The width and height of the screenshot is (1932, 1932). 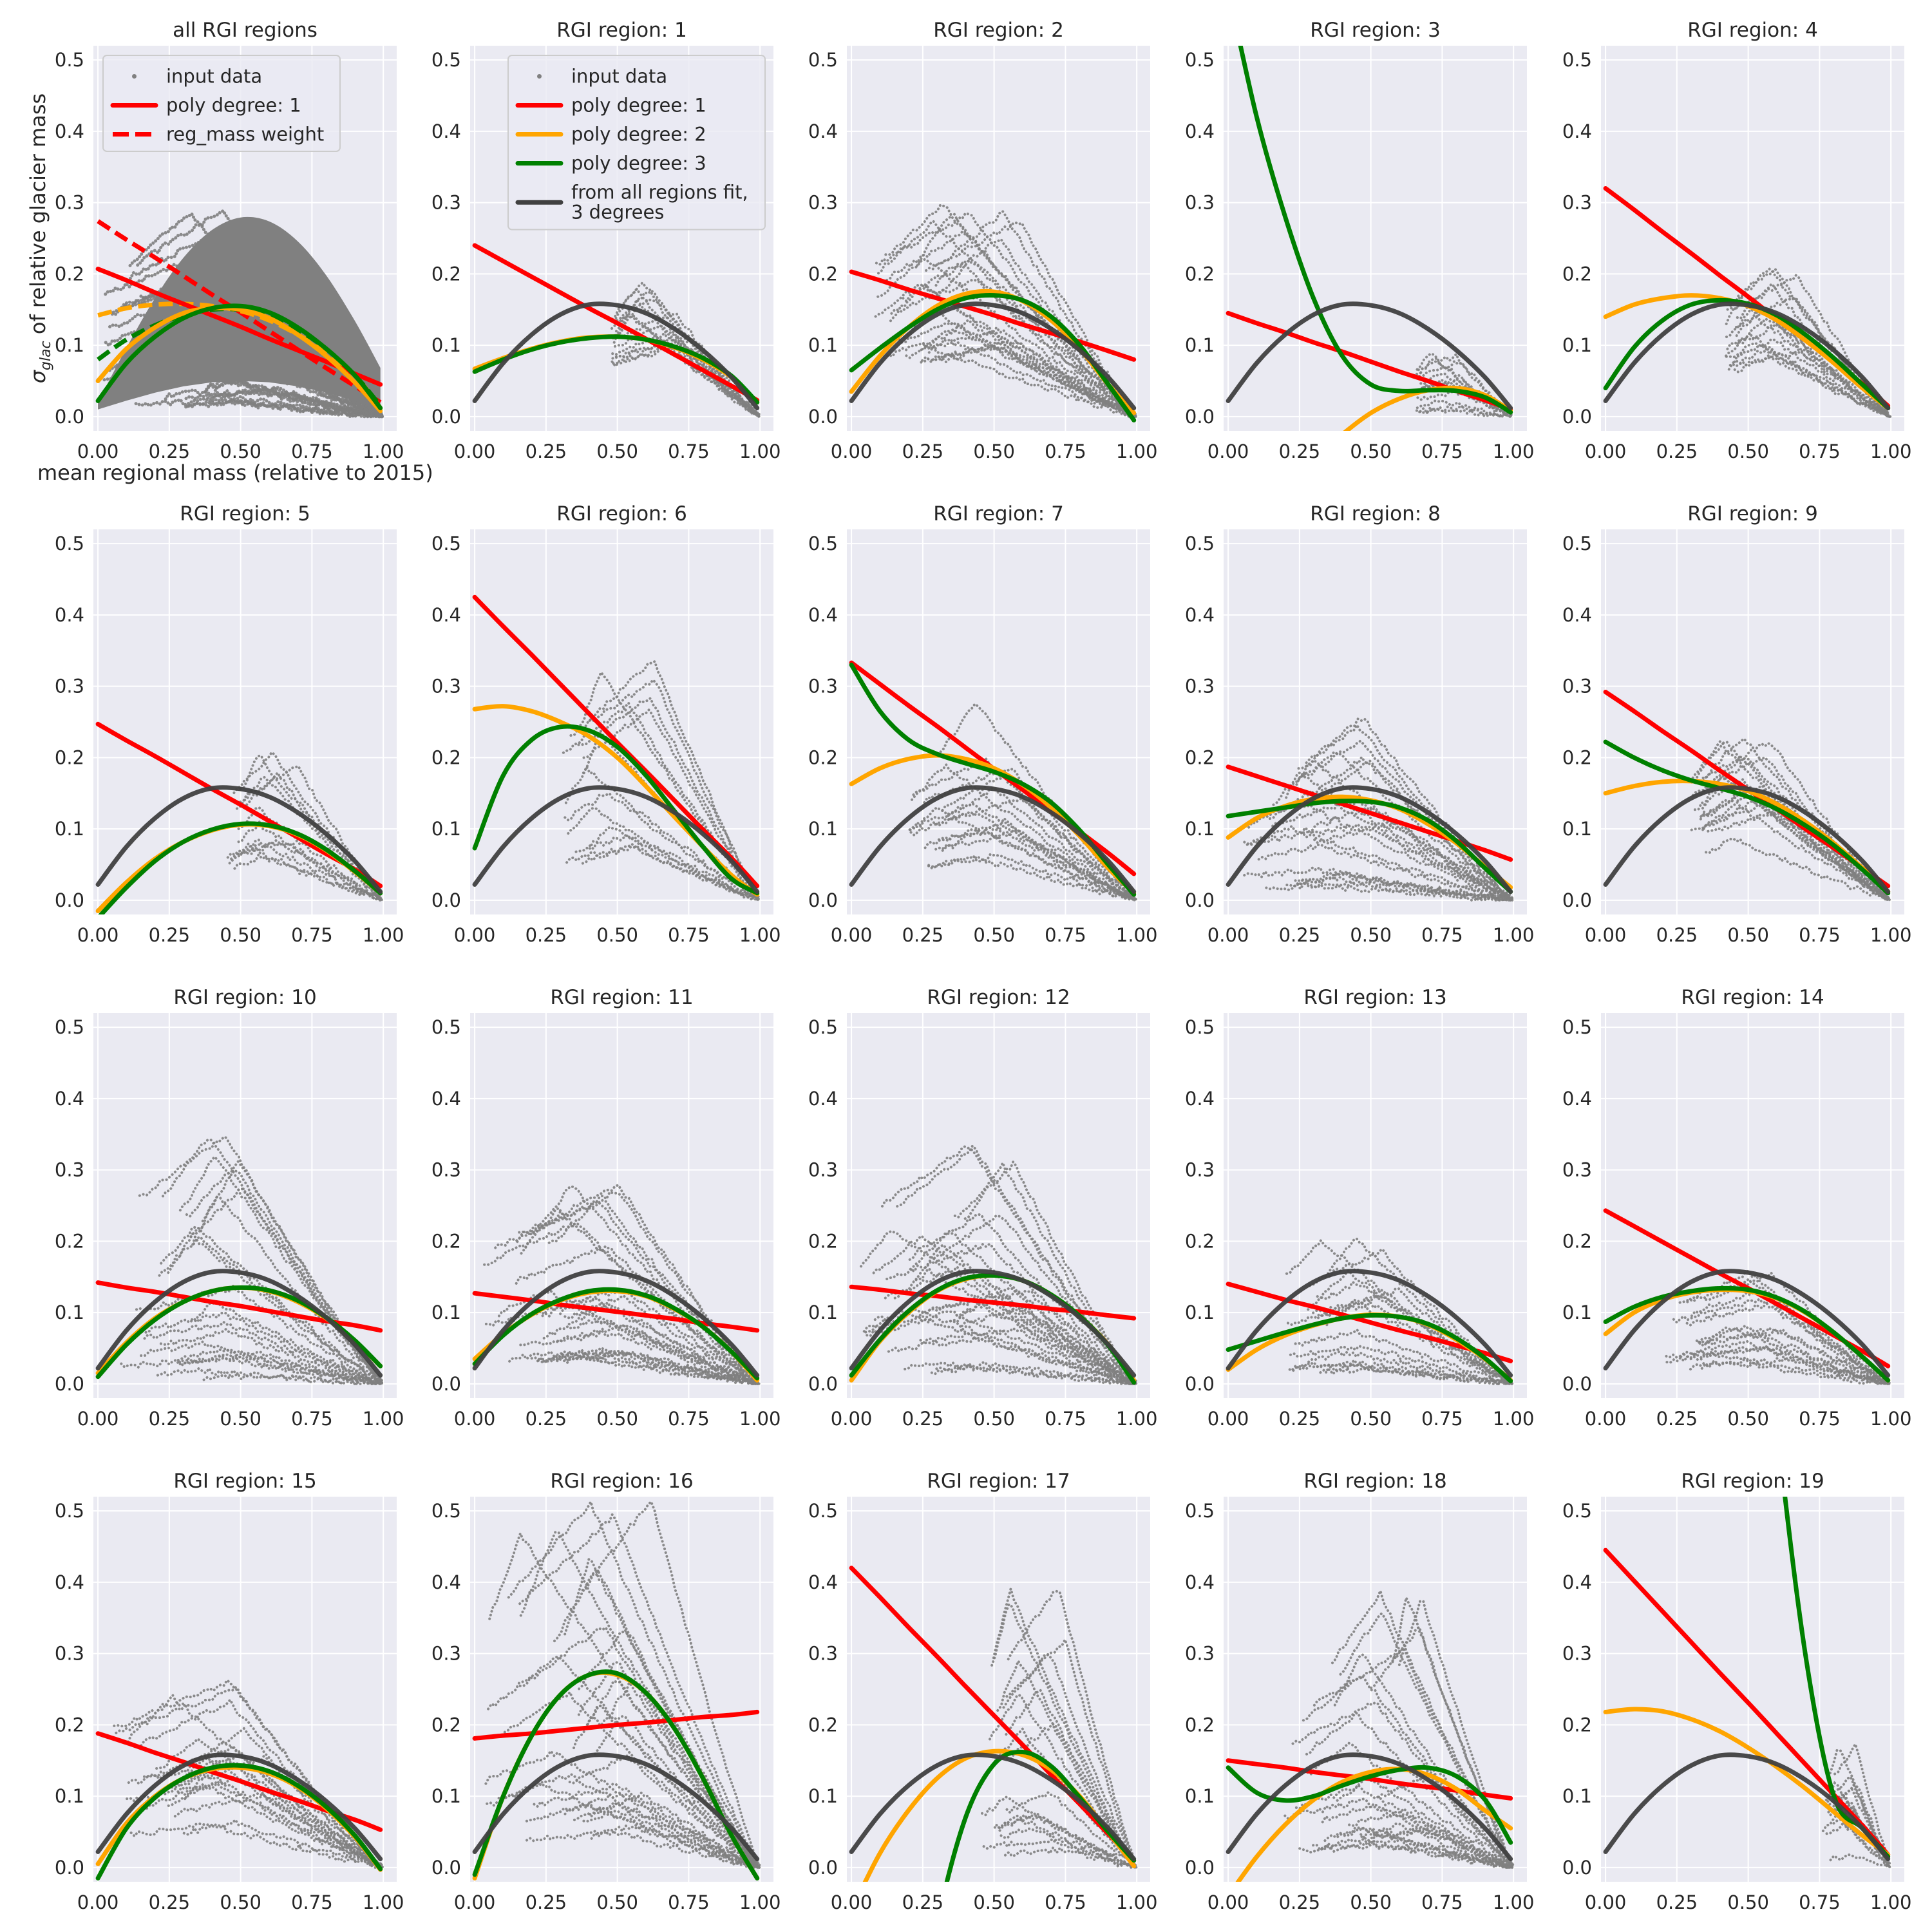 I want to click on legend: input data poly degree: 1 reg_mass weight, so click(x=222, y=104).